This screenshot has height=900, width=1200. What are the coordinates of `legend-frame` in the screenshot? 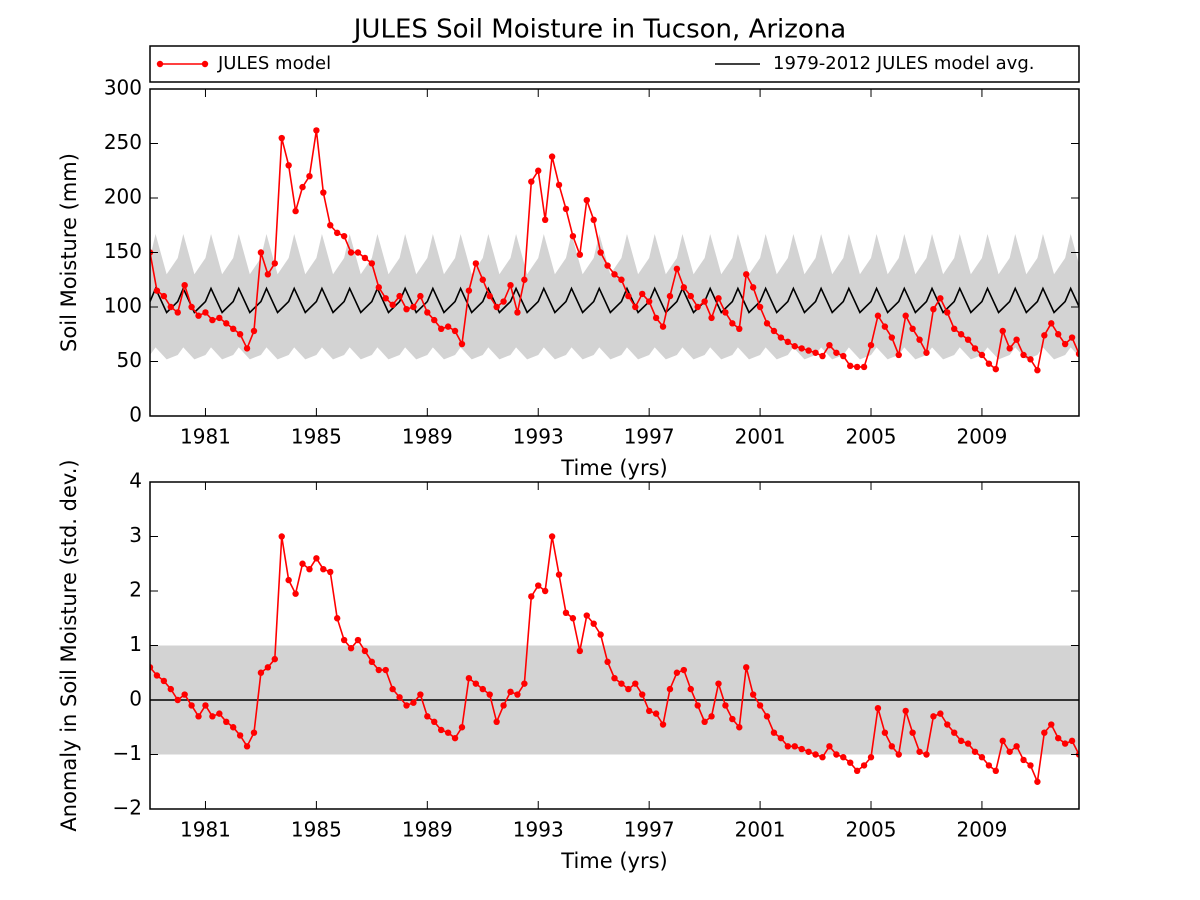 It's located at (614, 64).